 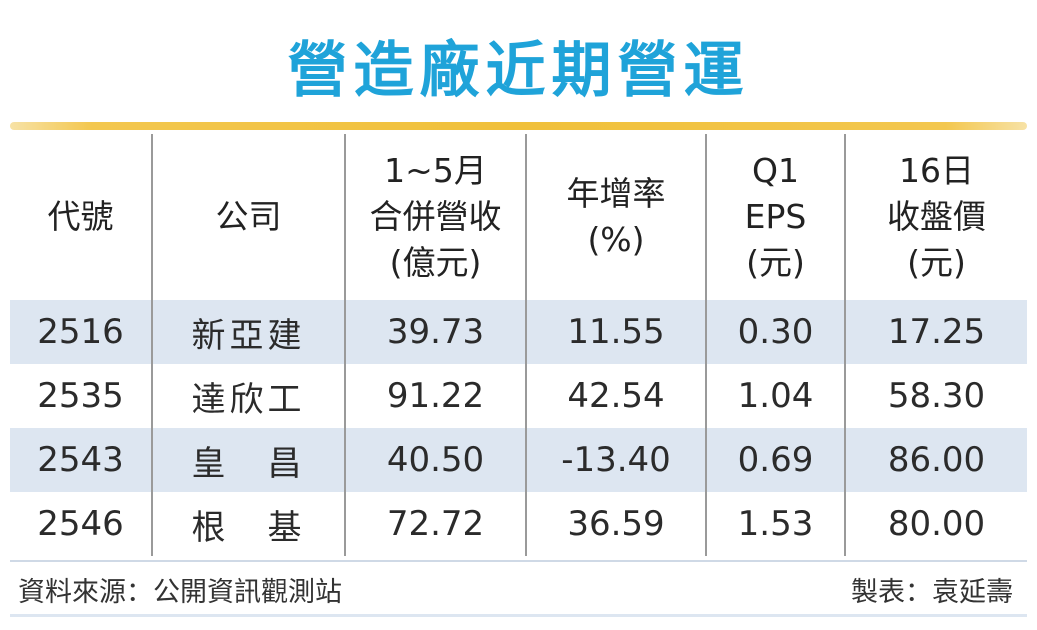 I want to click on cell-revenue: 72.72, so click(x=435, y=524).